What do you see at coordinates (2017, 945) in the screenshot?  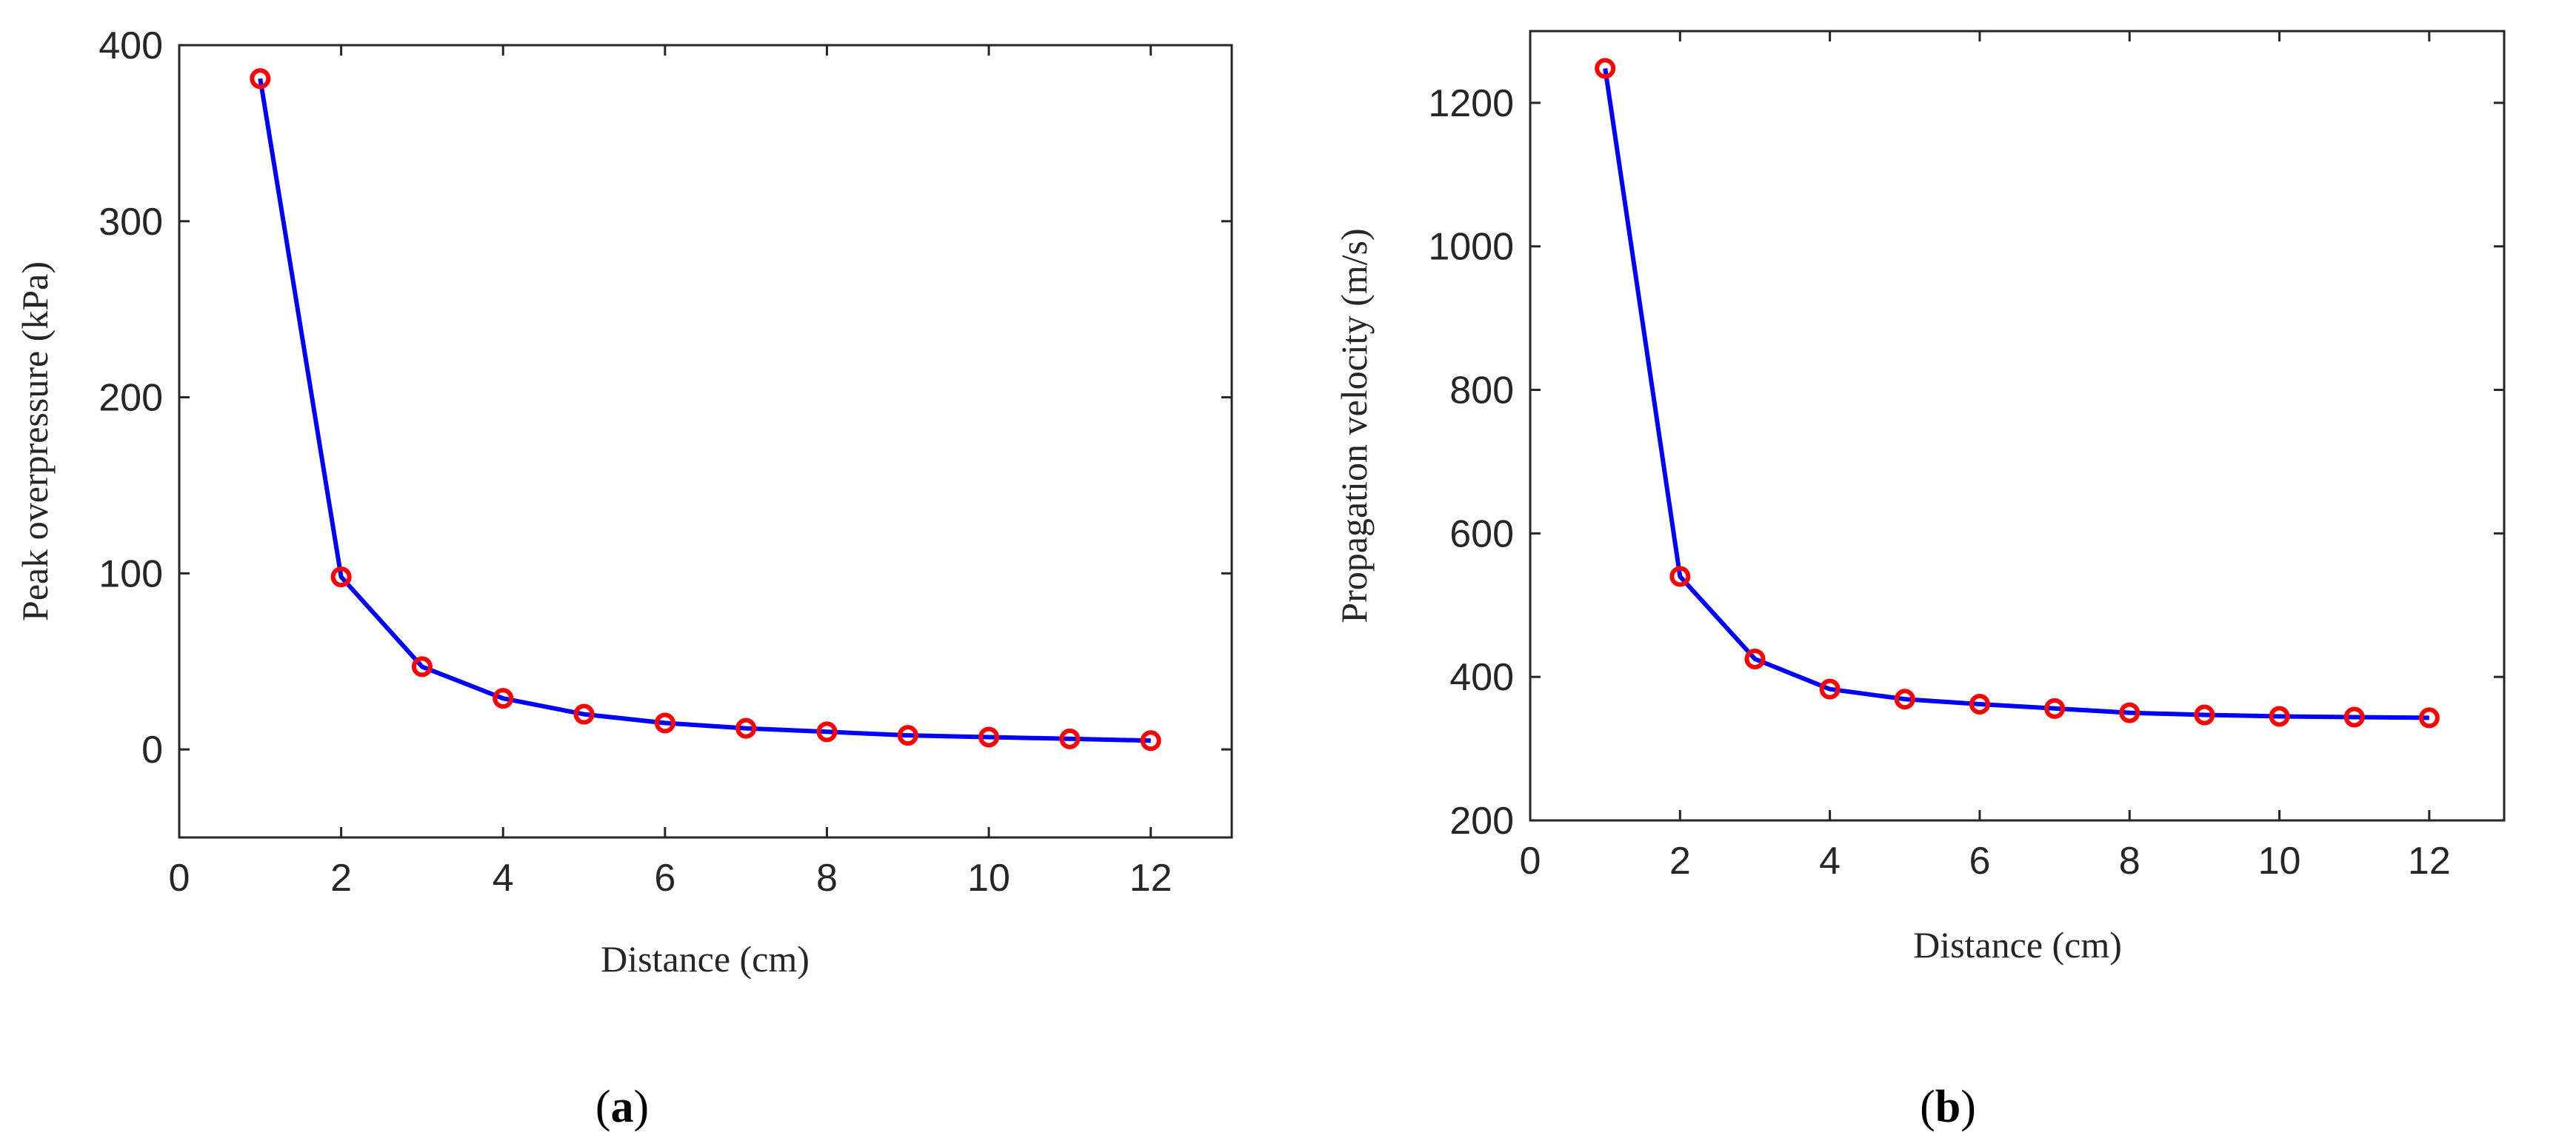 I see `x-axis-label-b: Distance (cm)` at bounding box center [2017, 945].